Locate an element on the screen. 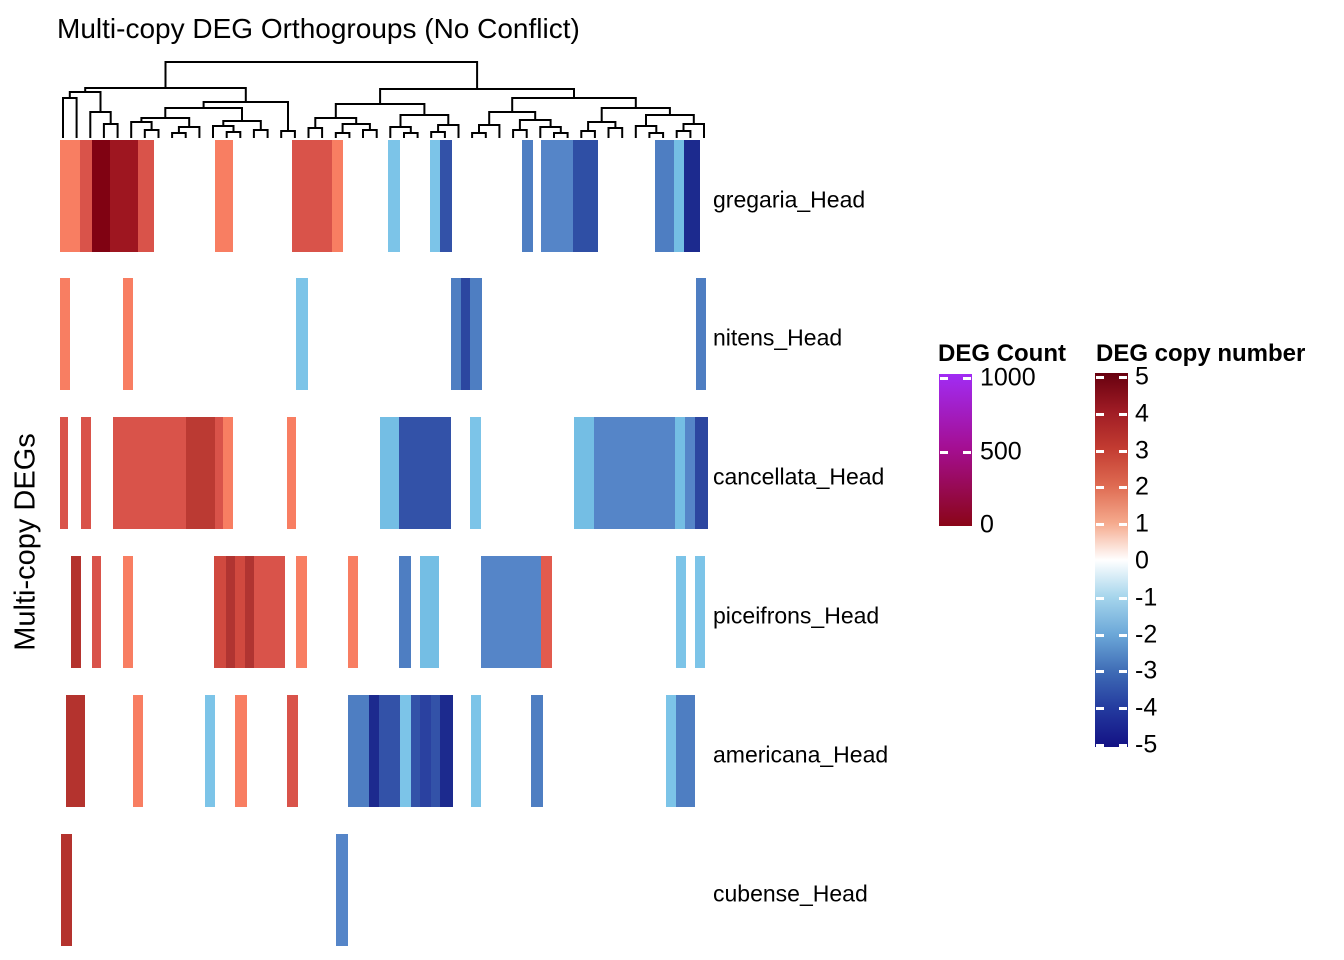 The width and height of the screenshot is (1344, 960). deg-copy-number-colorbar is located at coordinates (1111, 560).